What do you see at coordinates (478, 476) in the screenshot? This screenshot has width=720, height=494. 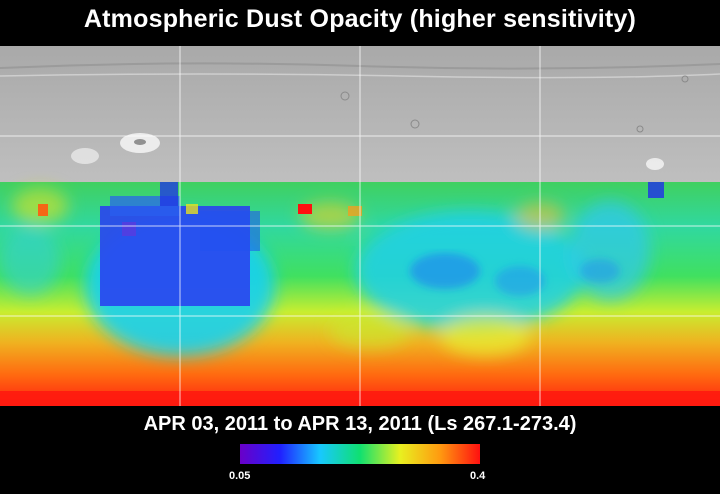 I see `colorbar-max-label: 0.4` at bounding box center [478, 476].